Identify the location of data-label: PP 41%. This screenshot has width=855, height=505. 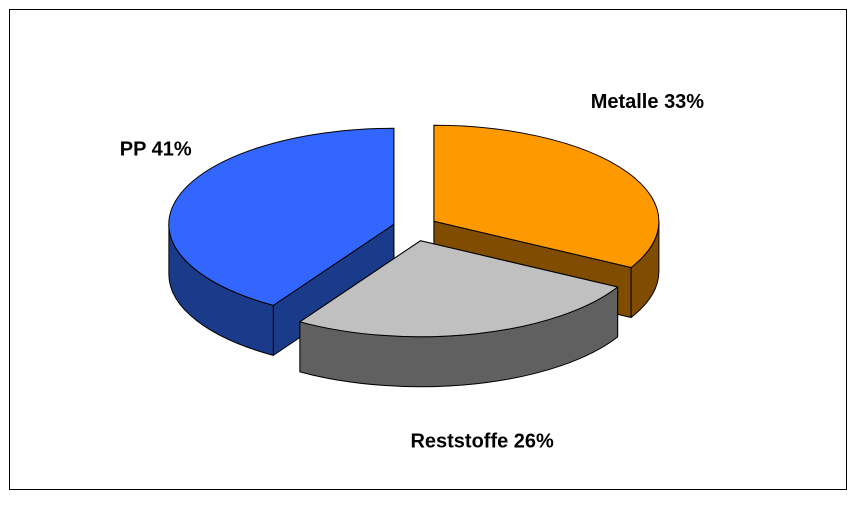
(156, 150).